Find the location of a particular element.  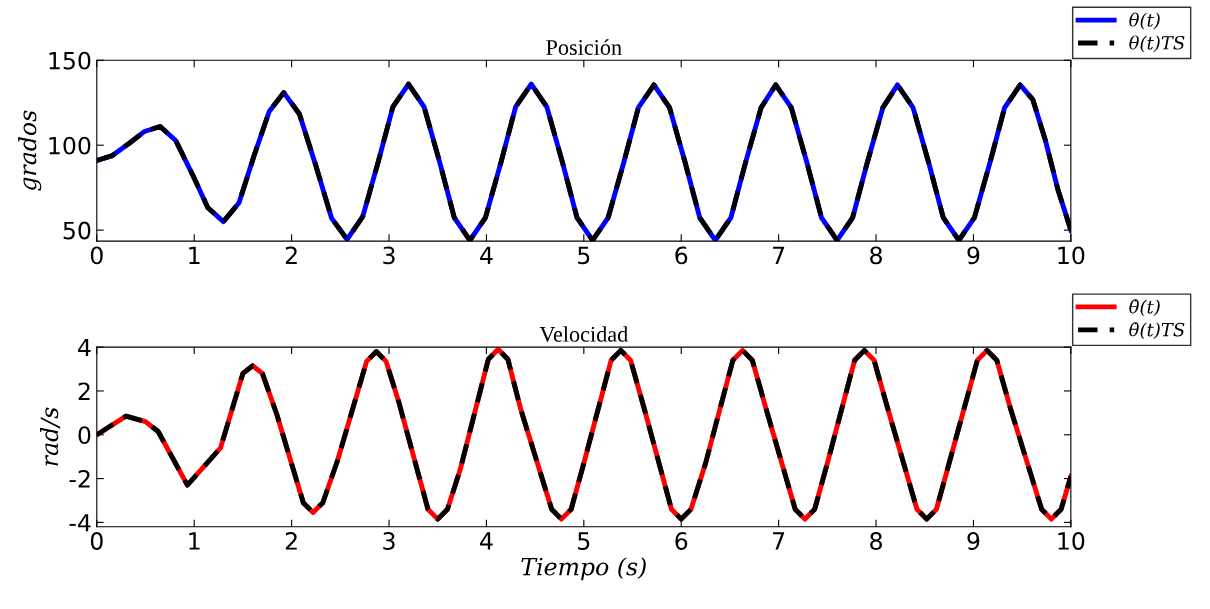

y-tick-label: 2 is located at coordinates (84, 391).